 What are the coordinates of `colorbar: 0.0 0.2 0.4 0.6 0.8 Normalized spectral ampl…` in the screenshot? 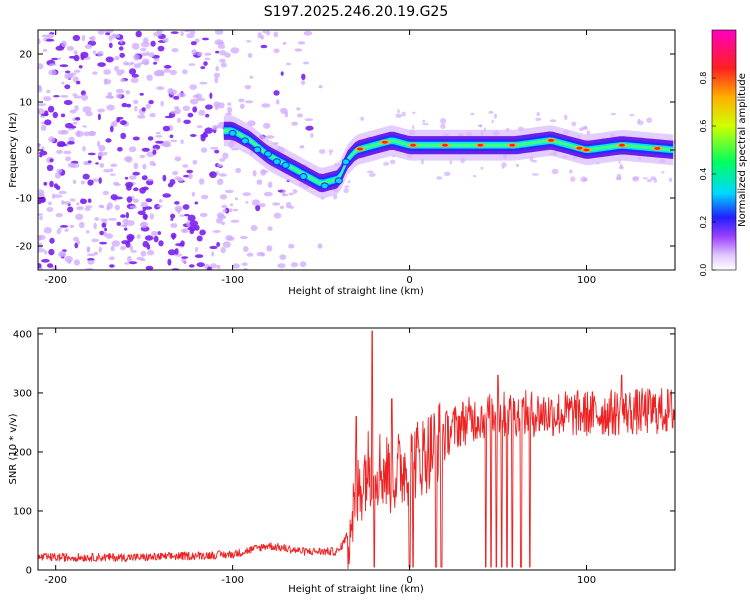 It's located at (723, 152).